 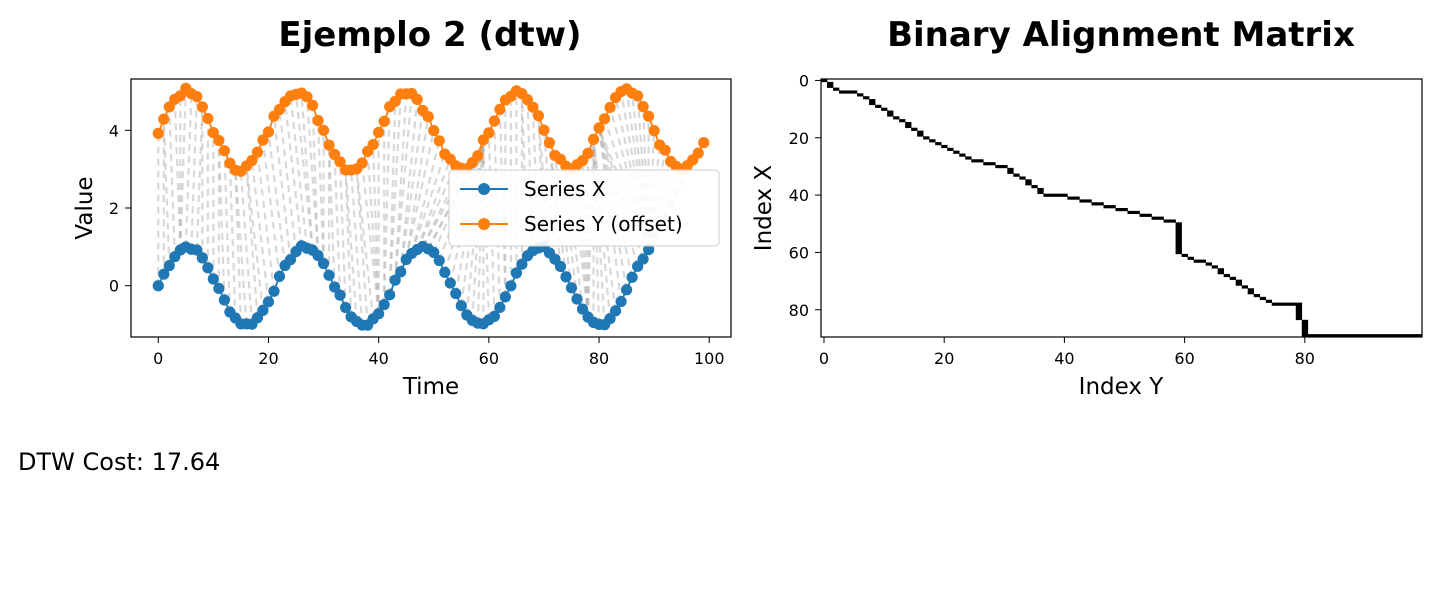 I want to click on legend-entry-series-y: Series Y (offset), so click(x=603, y=224).